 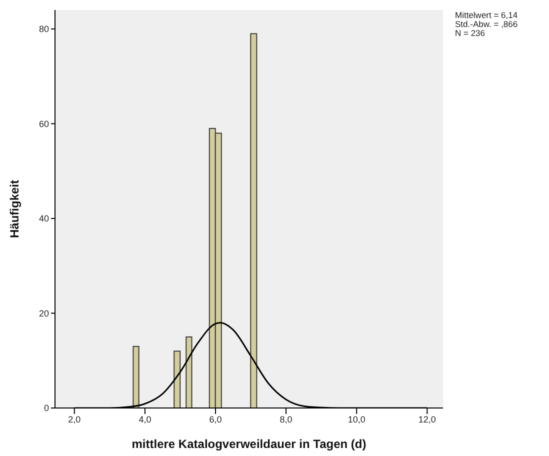 I want to click on x-tick-label: 6,0, so click(x=215, y=419).